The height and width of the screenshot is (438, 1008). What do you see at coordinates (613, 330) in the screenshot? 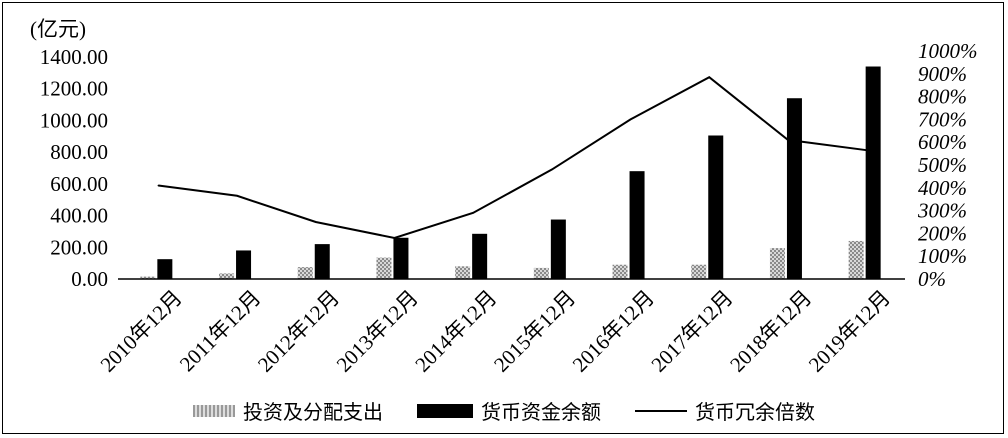
I see `x-tick-label: 2016年12月` at bounding box center [613, 330].